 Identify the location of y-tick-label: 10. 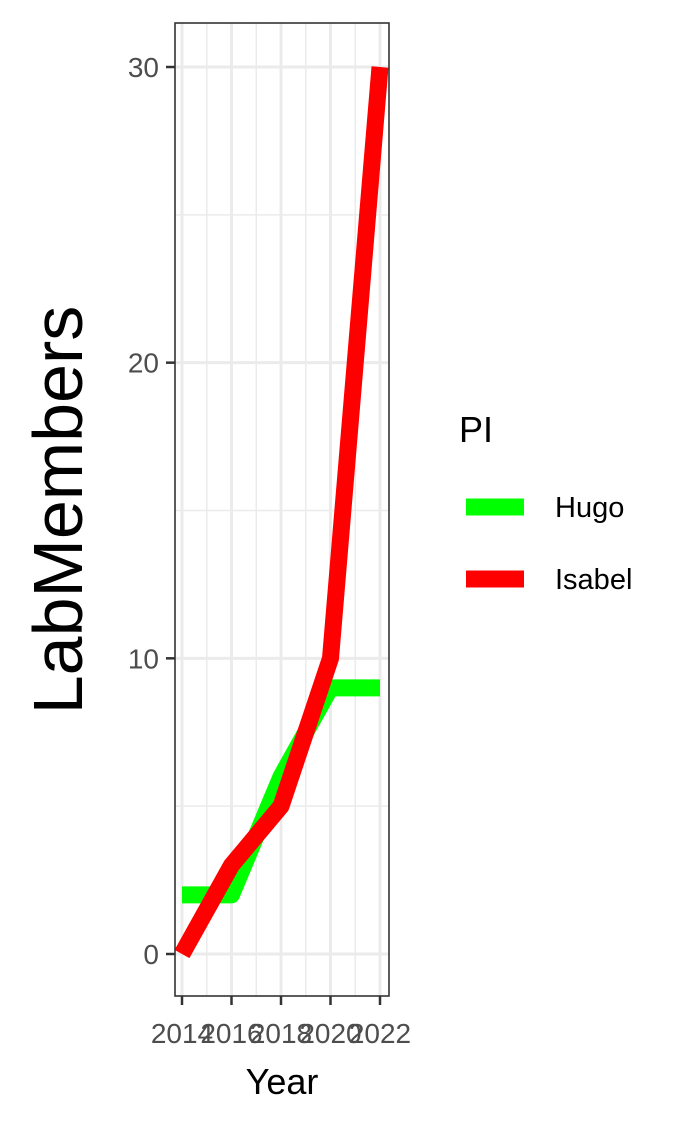
(143, 658).